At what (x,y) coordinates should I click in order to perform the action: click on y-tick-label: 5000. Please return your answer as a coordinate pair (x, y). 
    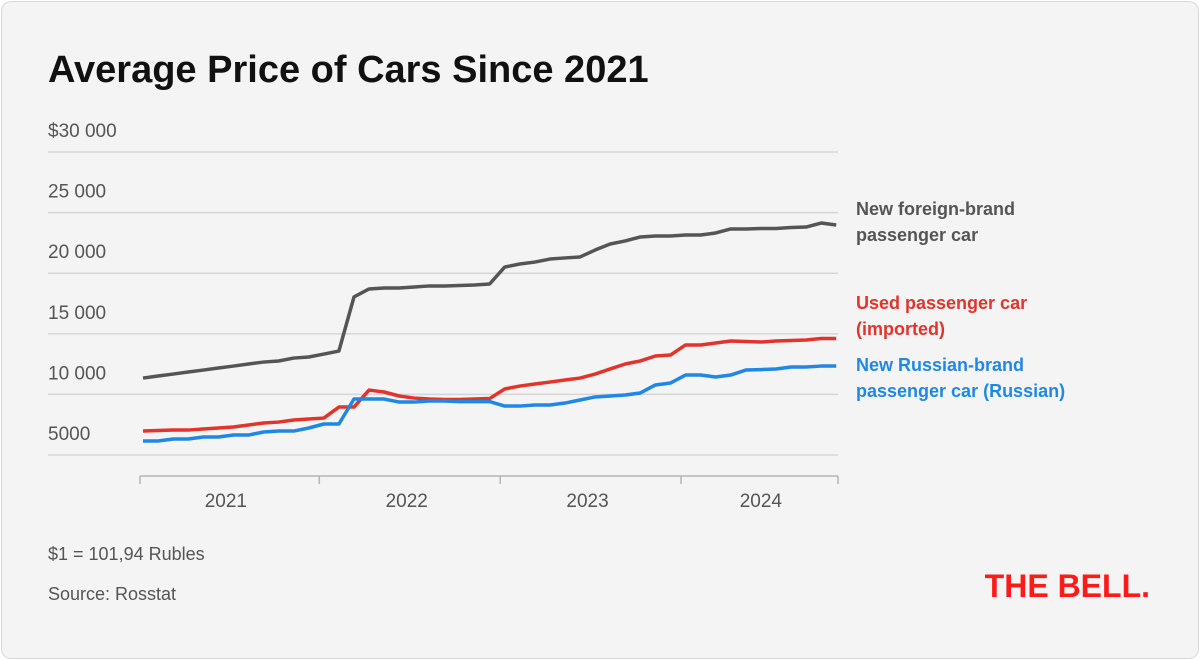
    Looking at the image, I should click on (69, 434).